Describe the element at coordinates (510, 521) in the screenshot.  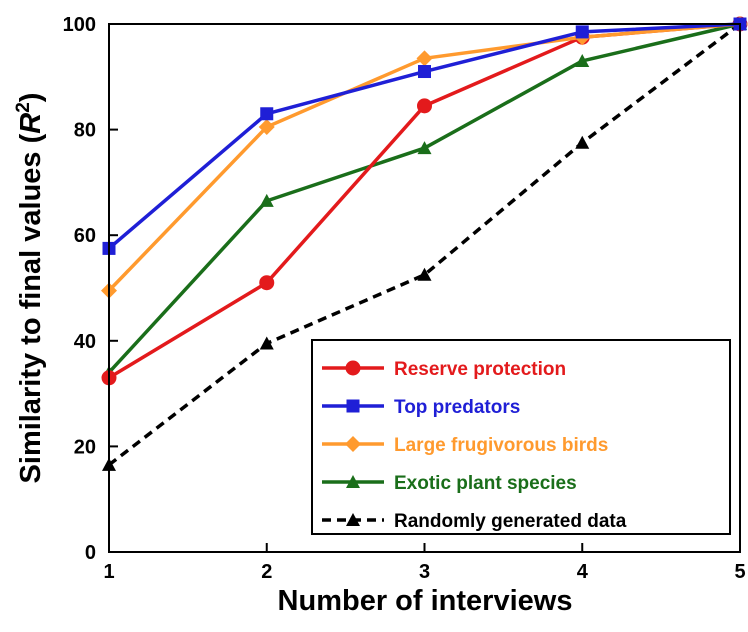
I see `legend-label: Randomly generated data` at that location.